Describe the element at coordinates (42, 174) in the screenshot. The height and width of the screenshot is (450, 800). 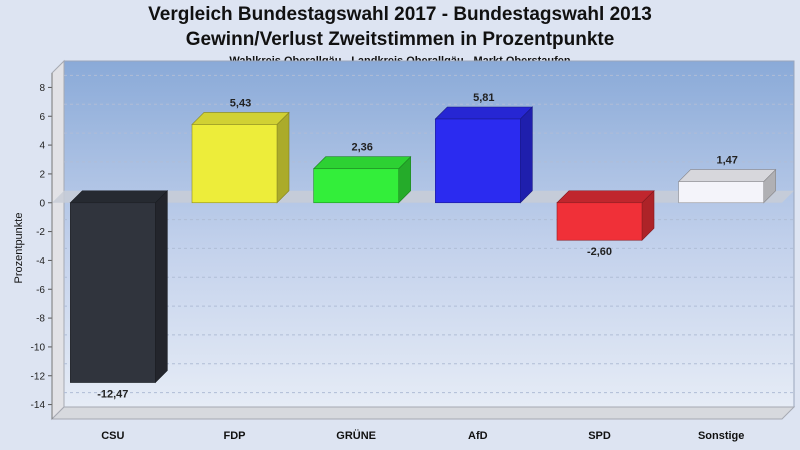
I see `y-tick-label: 2` at that location.